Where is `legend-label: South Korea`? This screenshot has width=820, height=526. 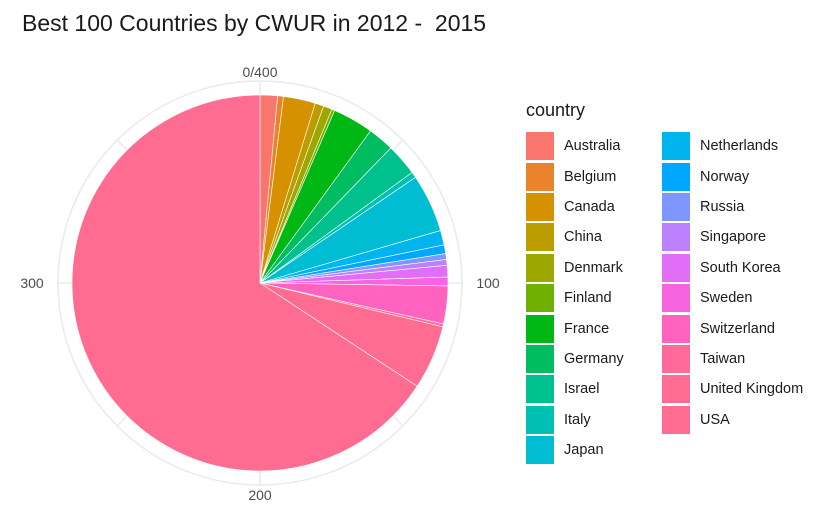 legend-label: South Korea is located at coordinates (740, 267).